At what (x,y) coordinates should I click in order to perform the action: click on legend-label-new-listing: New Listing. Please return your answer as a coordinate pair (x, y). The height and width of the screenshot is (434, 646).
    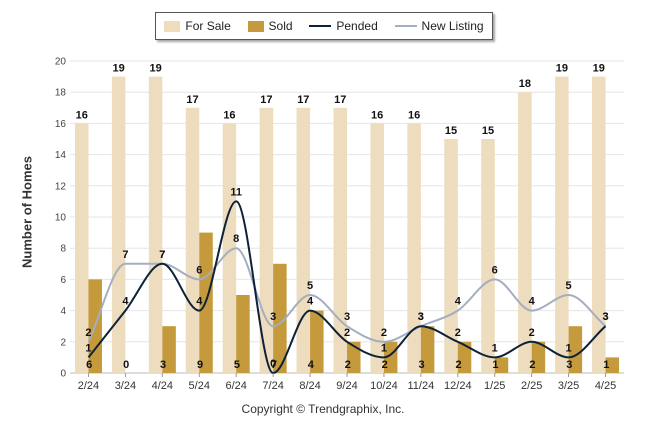
    Looking at the image, I should click on (452, 26).